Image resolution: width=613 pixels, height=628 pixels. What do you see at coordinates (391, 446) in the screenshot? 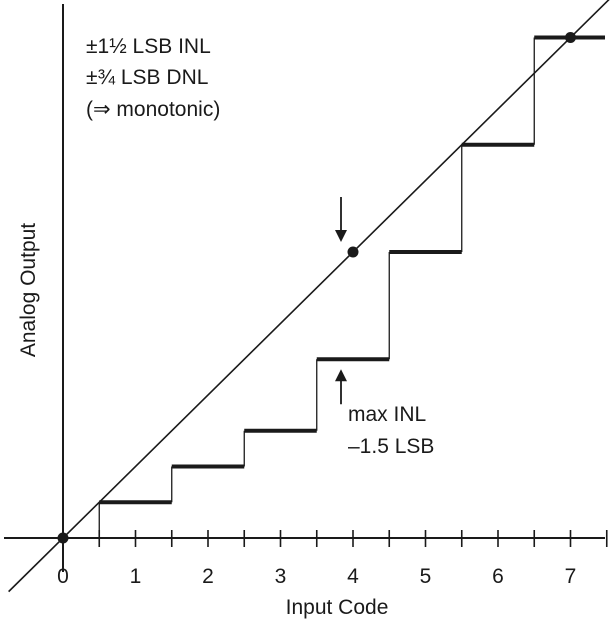
I see `max-inl-value: –1.5 LSB` at bounding box center [391, 446].